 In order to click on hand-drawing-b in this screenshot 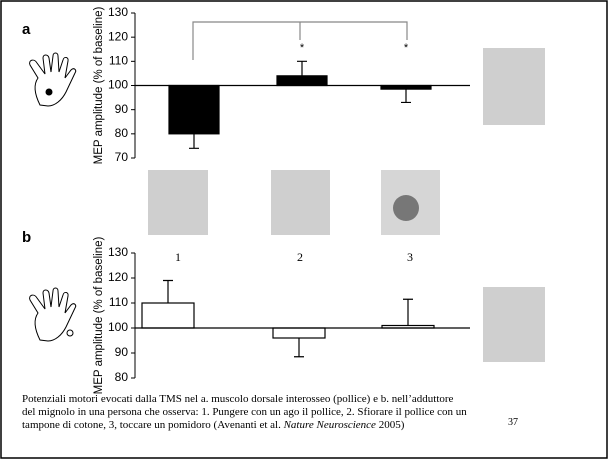, I will do `click(53, 314)`.